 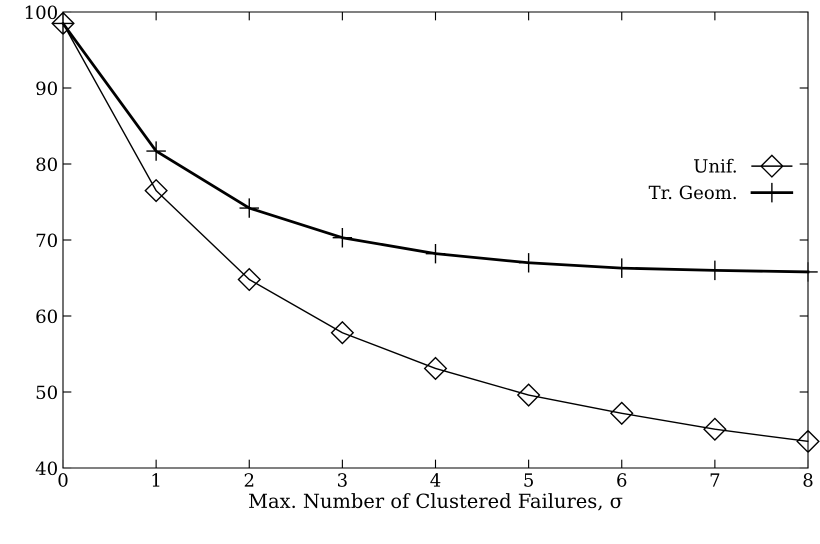 What do you see at coordinates (692, 193) in the screenshot?
I see `legend-label: Tr. Geom.` at bounding box center [692, 193].